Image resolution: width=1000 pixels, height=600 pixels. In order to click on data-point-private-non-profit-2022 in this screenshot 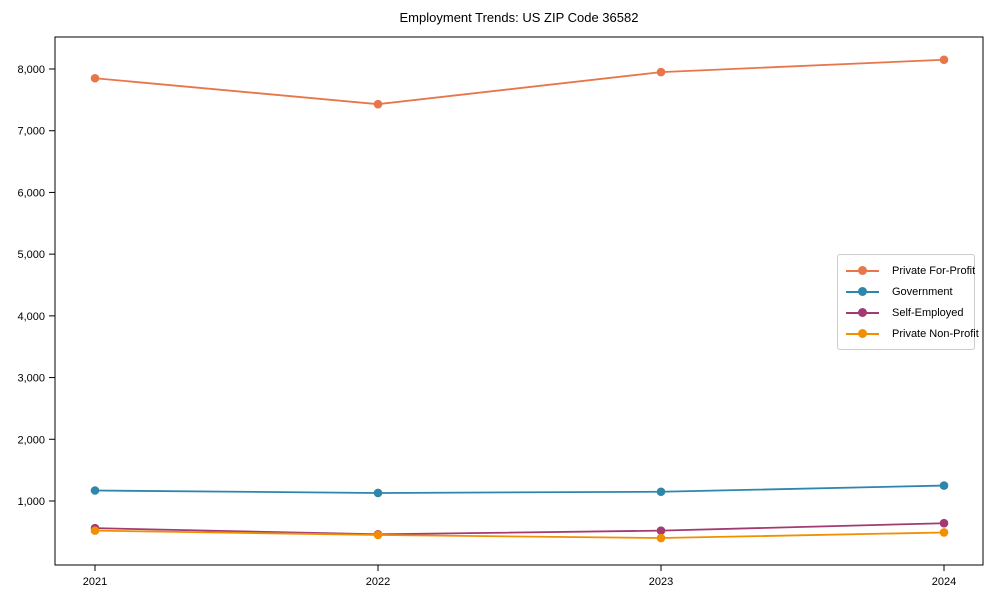, I will do `click(378, 535)`.